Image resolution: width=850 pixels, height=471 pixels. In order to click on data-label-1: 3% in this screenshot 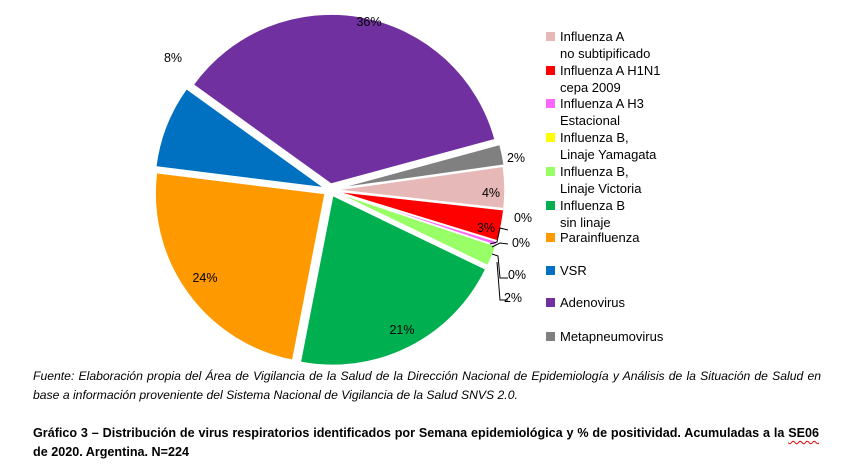, I will do `click(486, 228)`.